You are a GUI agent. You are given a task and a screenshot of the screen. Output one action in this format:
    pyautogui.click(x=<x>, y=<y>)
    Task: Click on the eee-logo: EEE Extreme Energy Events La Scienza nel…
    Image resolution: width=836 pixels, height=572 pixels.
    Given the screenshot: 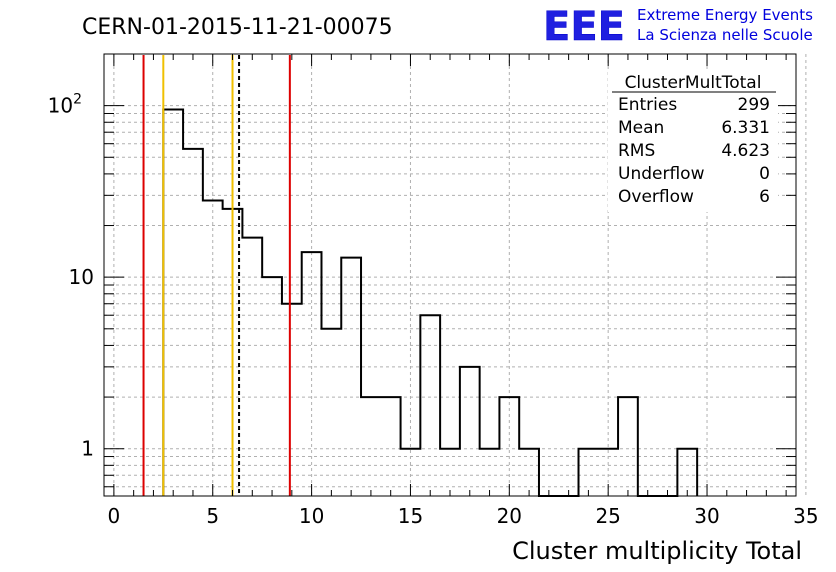 What is the action you would take?
    pyautogui.click(x=678, y=27)
    